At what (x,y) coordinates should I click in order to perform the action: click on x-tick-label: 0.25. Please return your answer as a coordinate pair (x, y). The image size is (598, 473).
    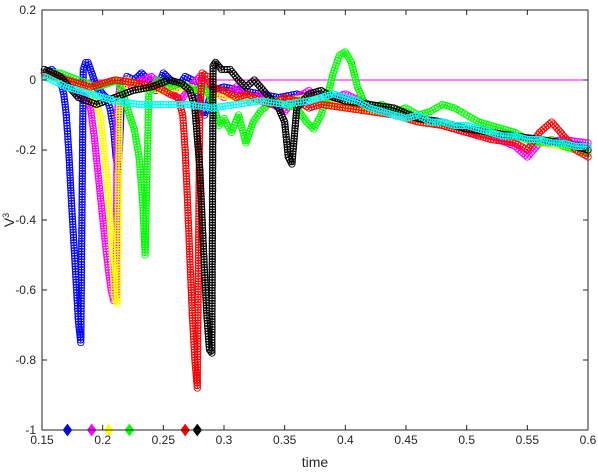
    Looking at the image, I should click on (164, 440).